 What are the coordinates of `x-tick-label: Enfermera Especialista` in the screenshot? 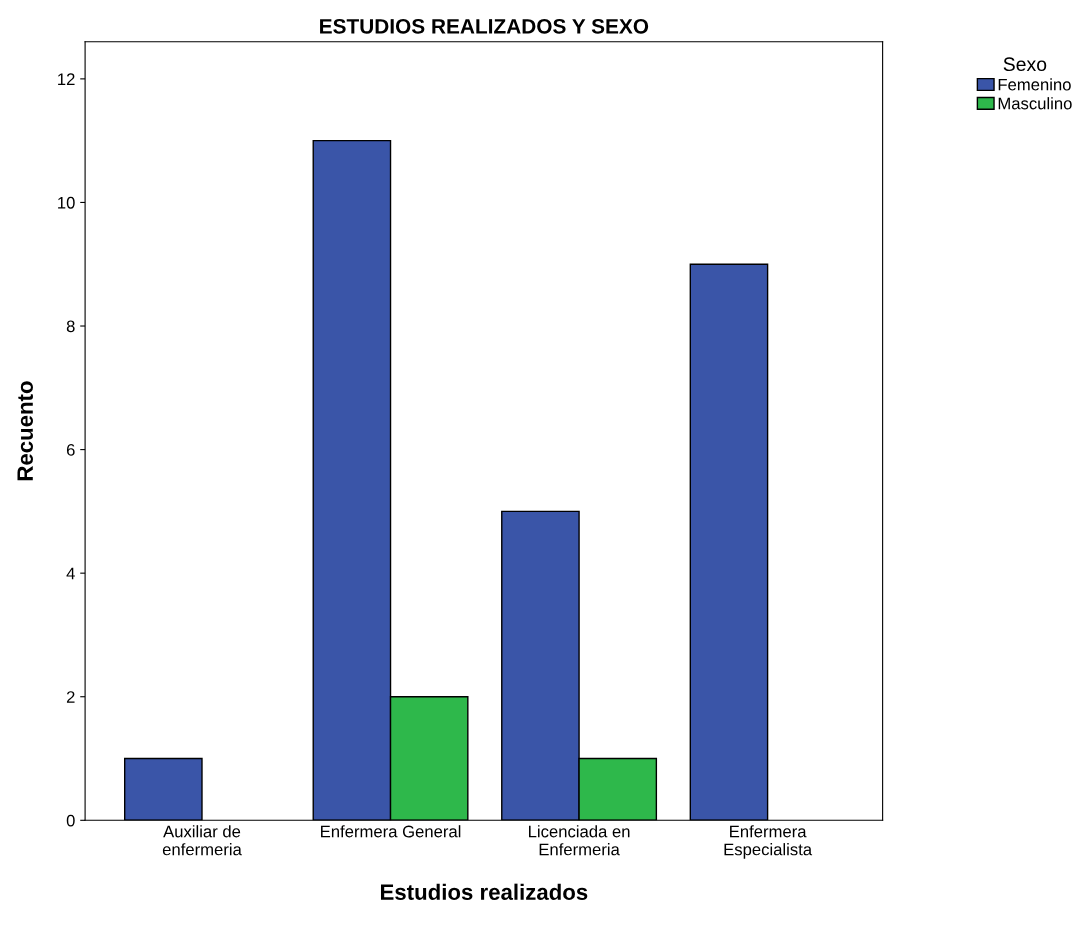 It's located at (768, 842).